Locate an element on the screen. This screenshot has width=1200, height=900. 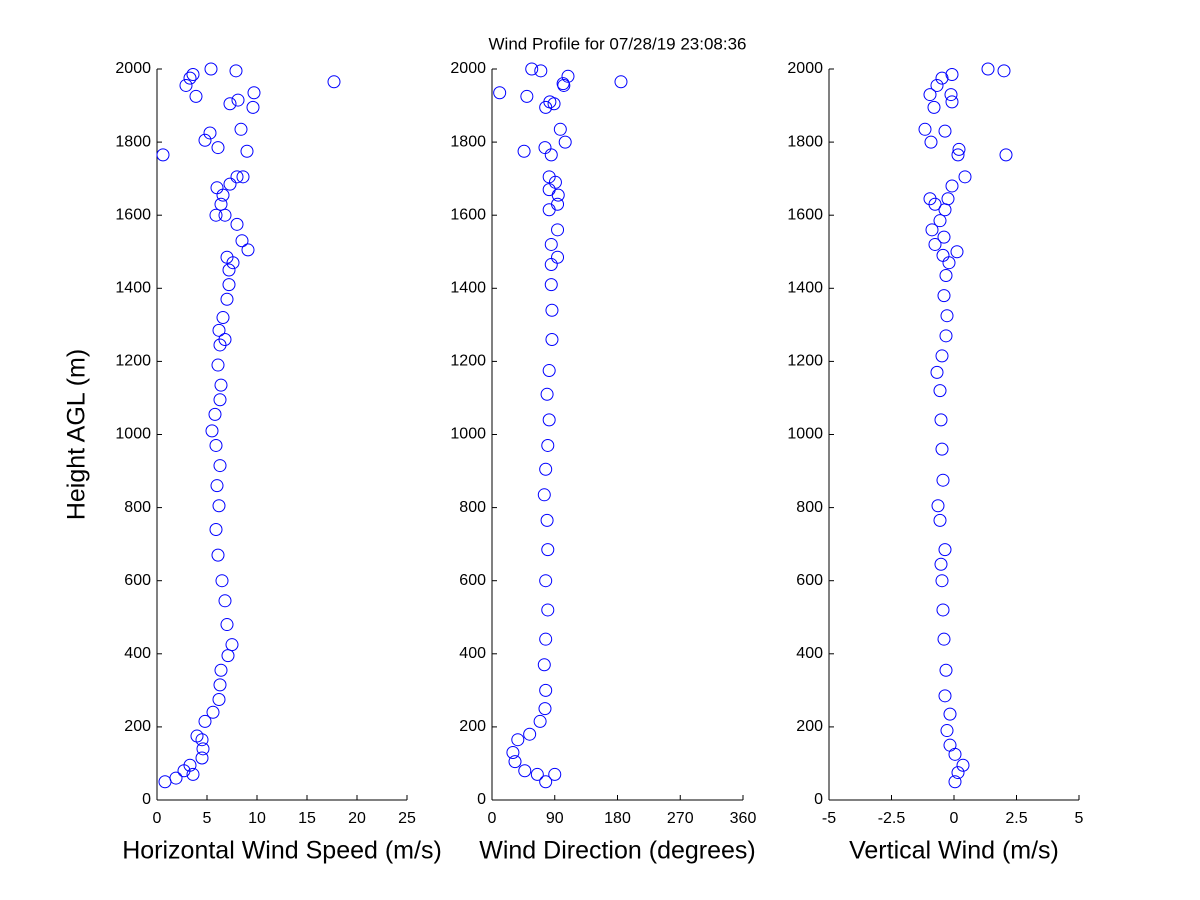
x-tick-label: 0 is located at coordinates (954, 818).